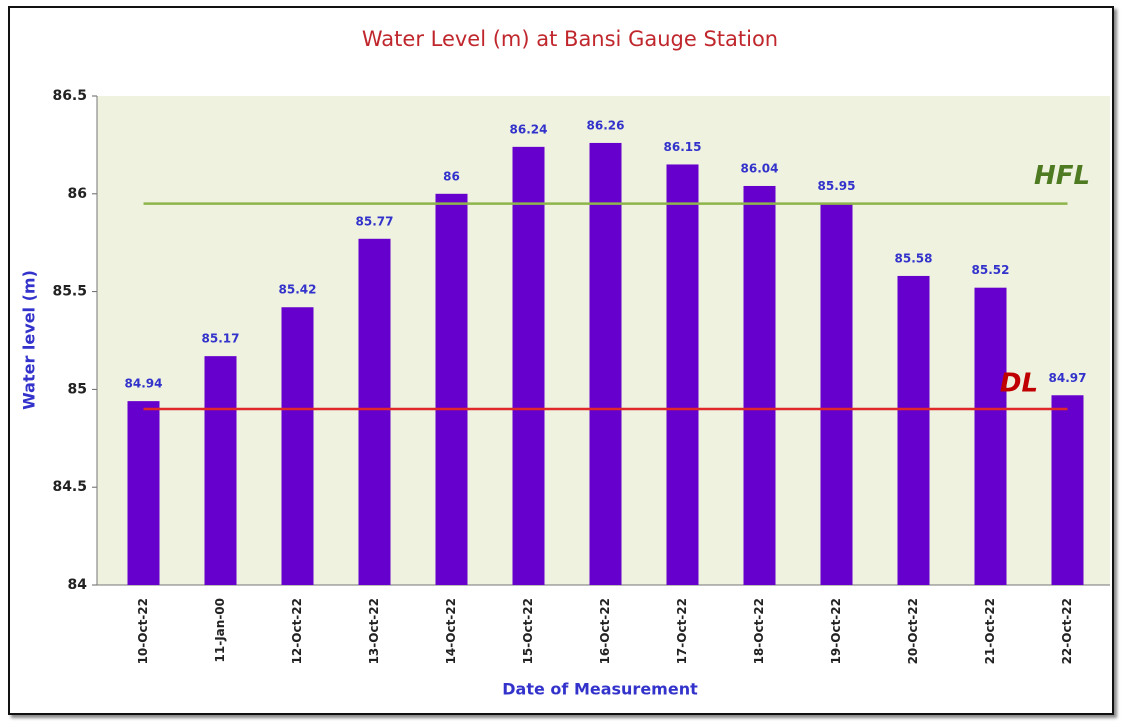 The height and width of the screenshot is (726, 1123). What do you see at coordinates (69, 96) in the screenshot?
I see `y-tick-label: 86.5` at bounding box center [69, 96].